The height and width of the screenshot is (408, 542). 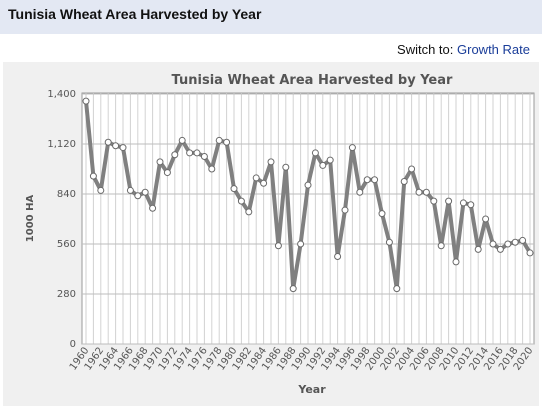 What do you see at coordinates (135, 14) in the screenshot?
I see `page-title: Tunisia Wheat Area Harvested by Year` at bounding box center [135, 14].